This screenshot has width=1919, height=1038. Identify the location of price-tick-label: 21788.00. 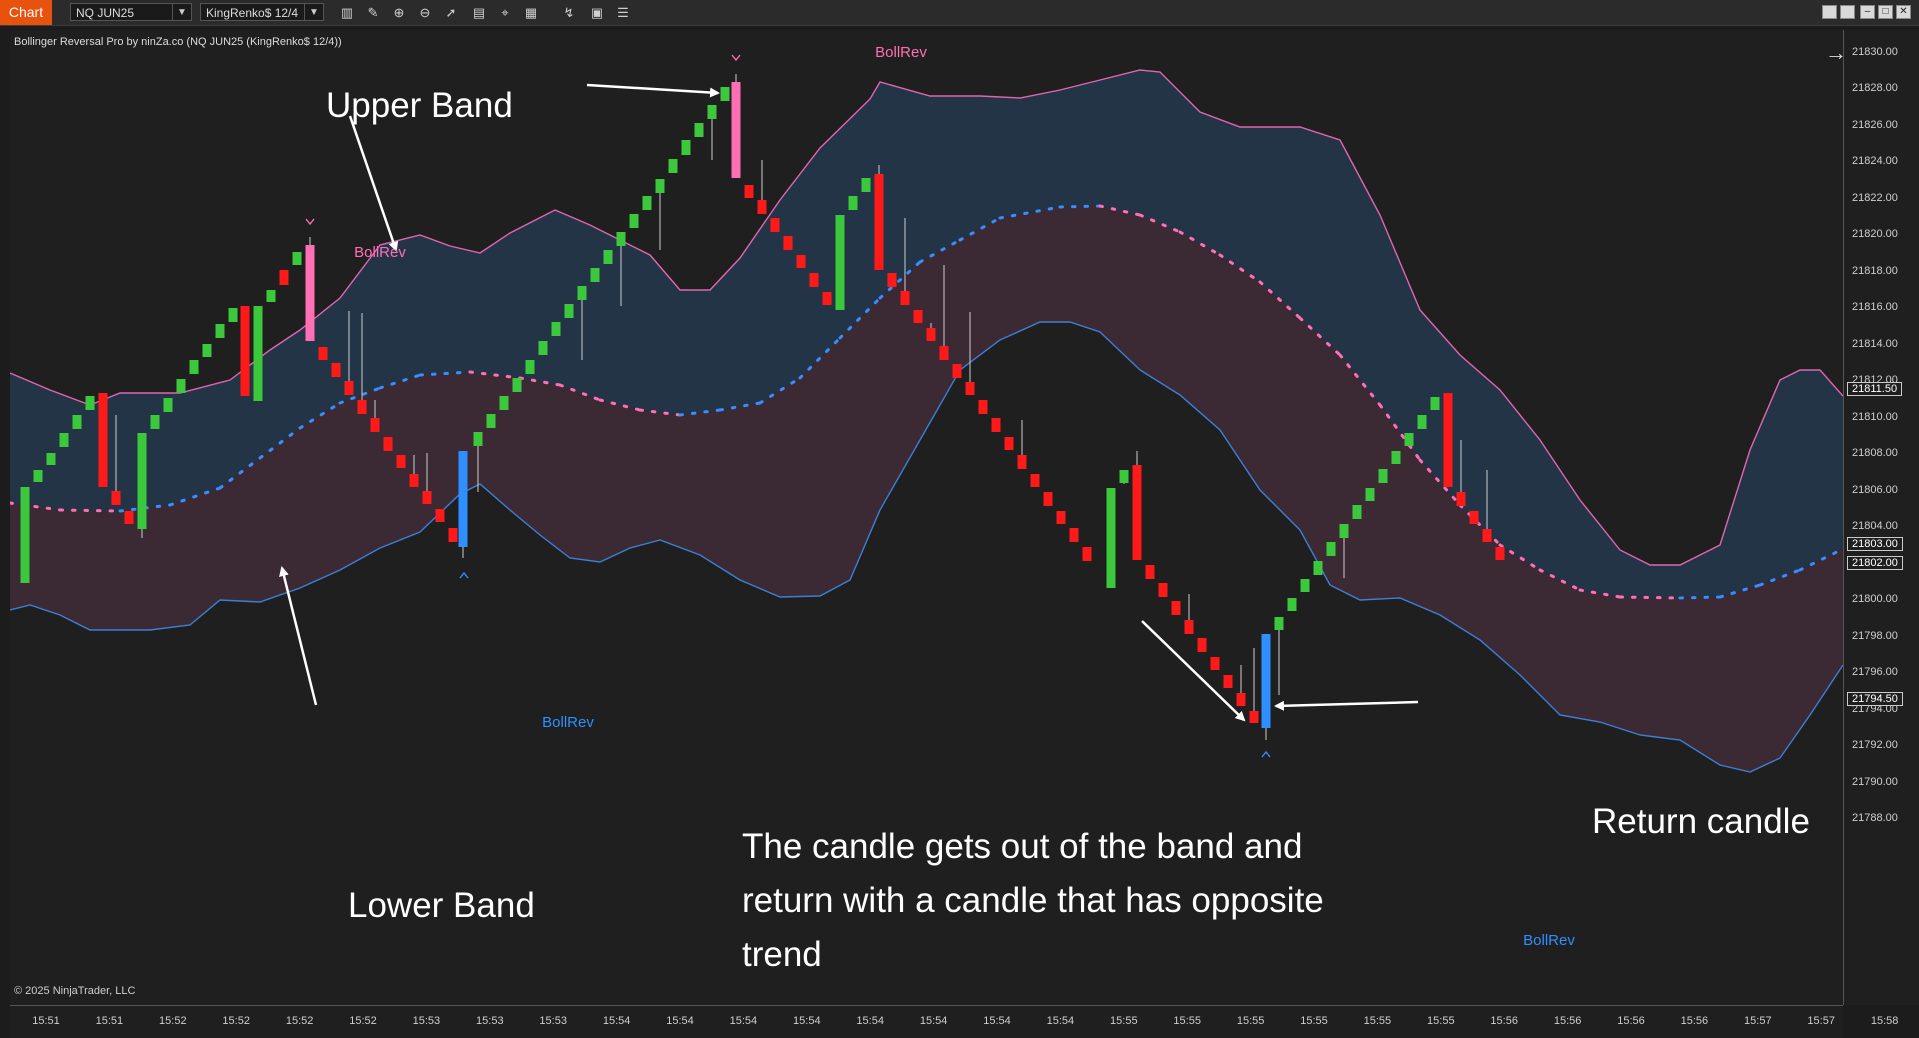
(1875, 818).